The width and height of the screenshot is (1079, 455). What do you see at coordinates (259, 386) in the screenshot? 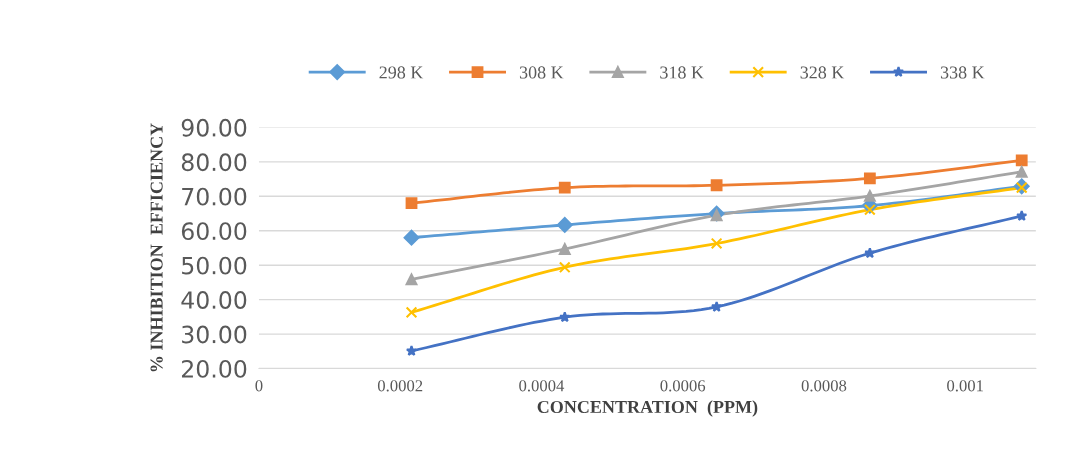
I see `x-tick-label: 0` at bounding box center [259, 386].